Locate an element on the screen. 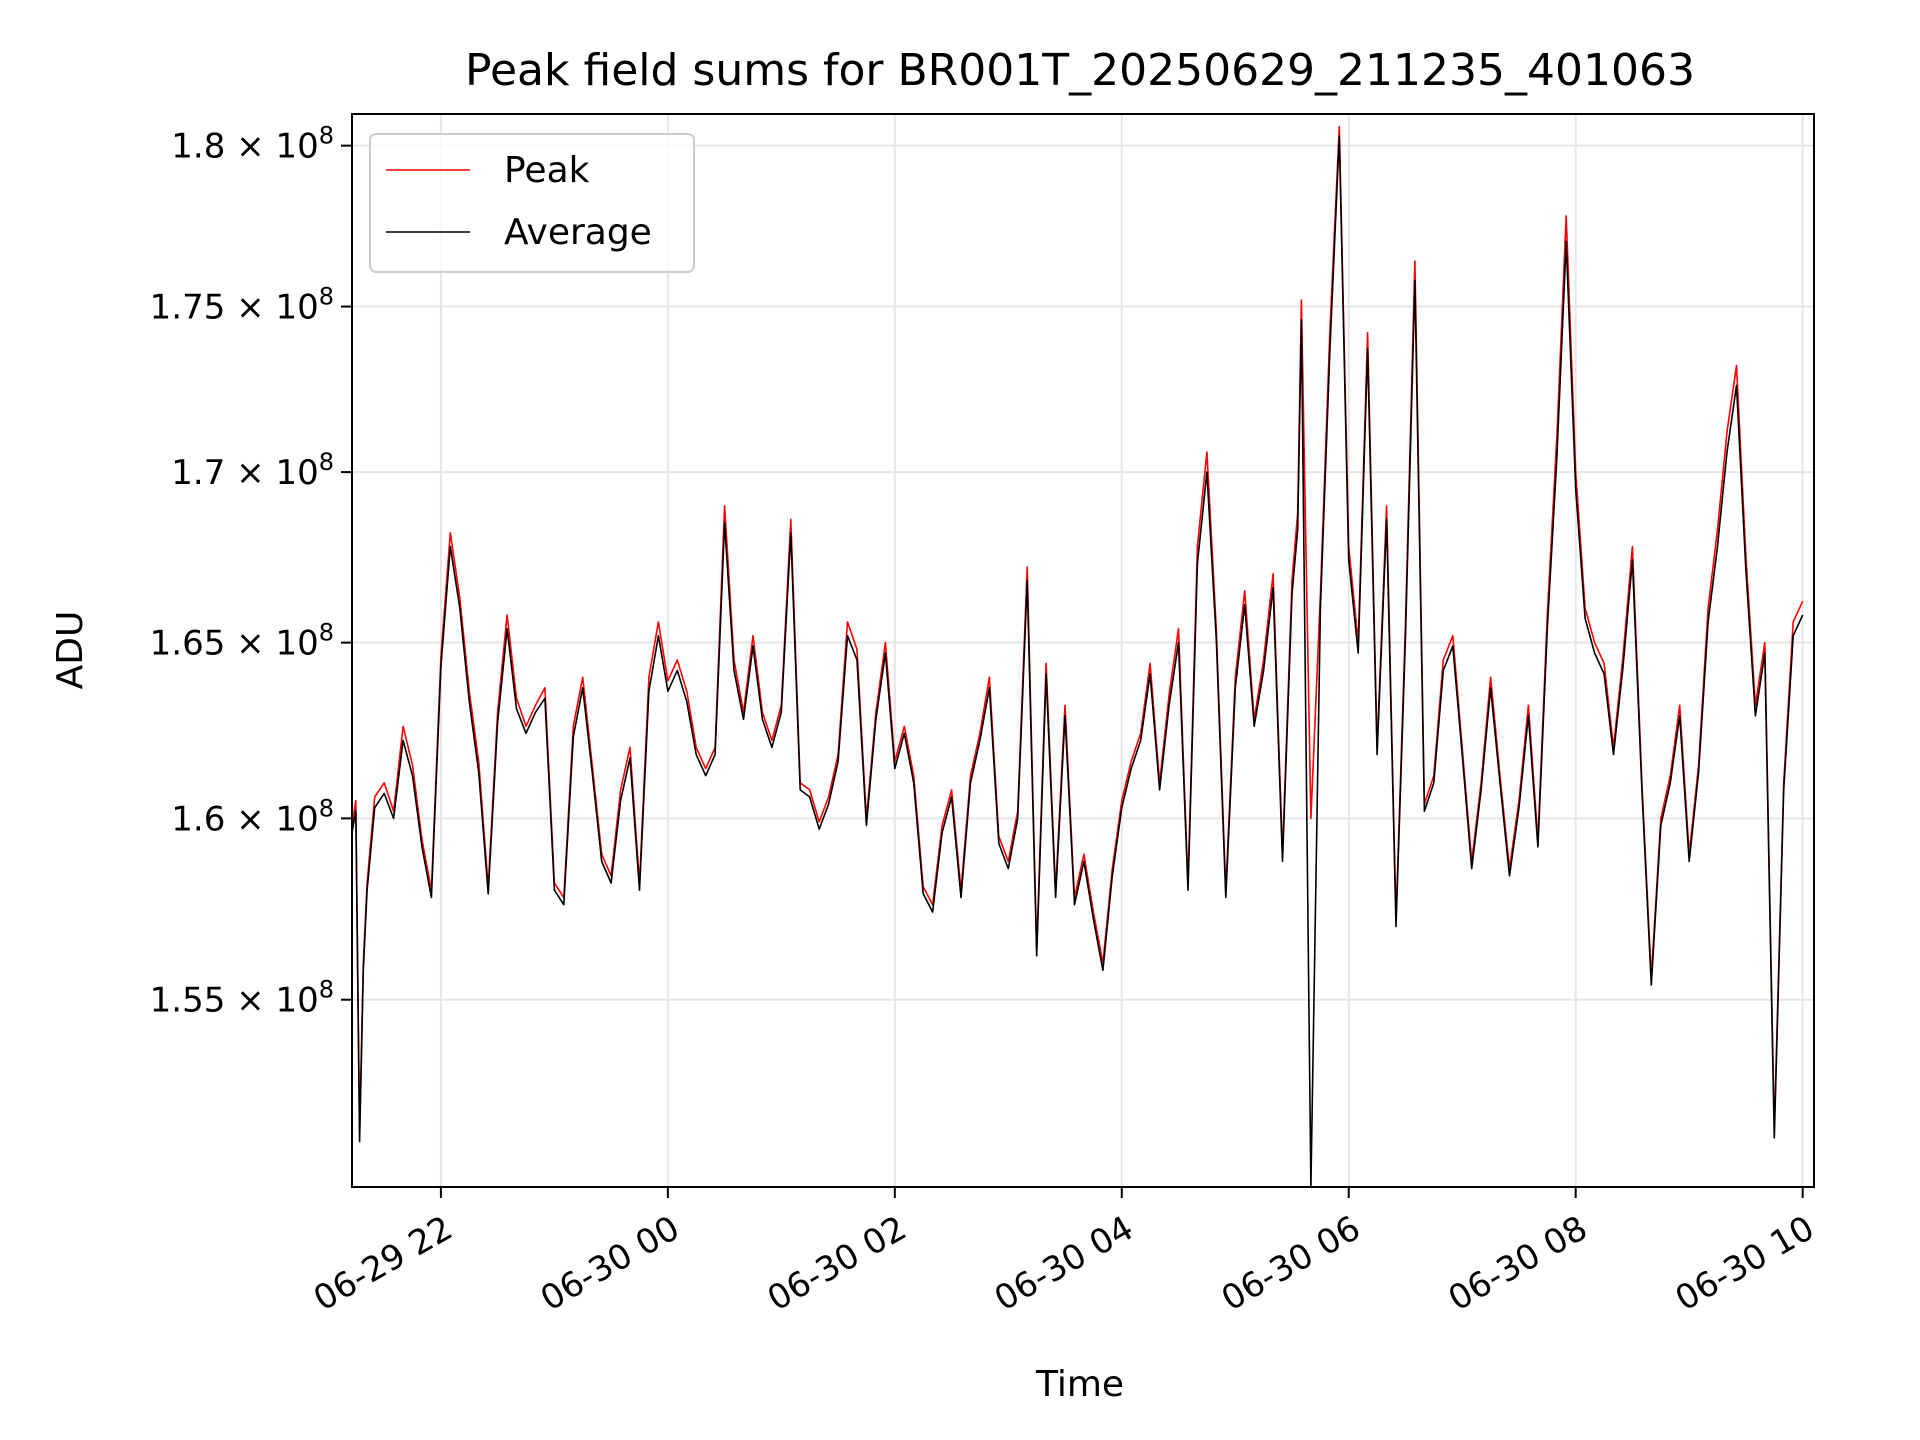 This screenshot has width=1920, height=1440. legend: Peak Average is located at coordinates (532, 203).